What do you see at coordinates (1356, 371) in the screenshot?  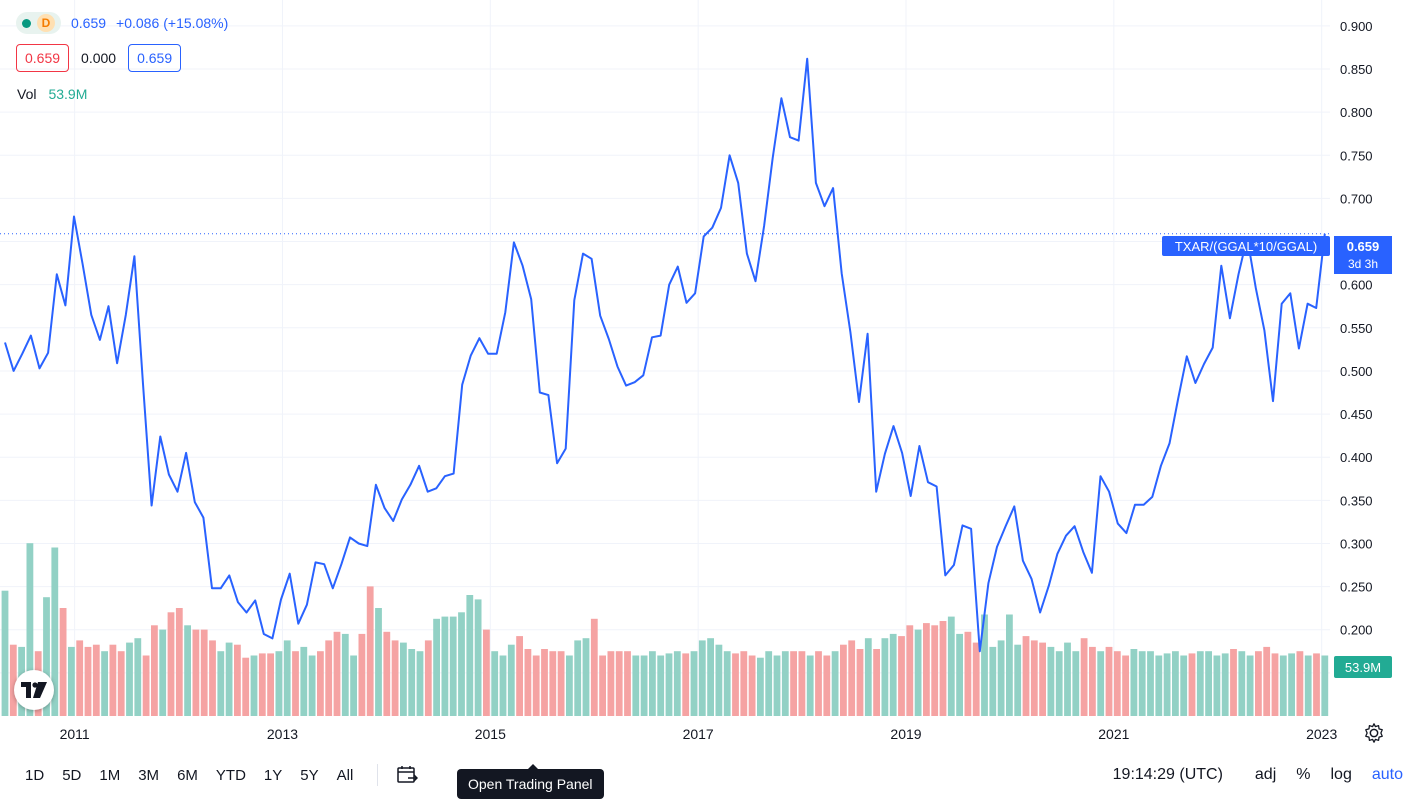 I see `y-tick-label: 0.500` at bounding box center [1356, 371].